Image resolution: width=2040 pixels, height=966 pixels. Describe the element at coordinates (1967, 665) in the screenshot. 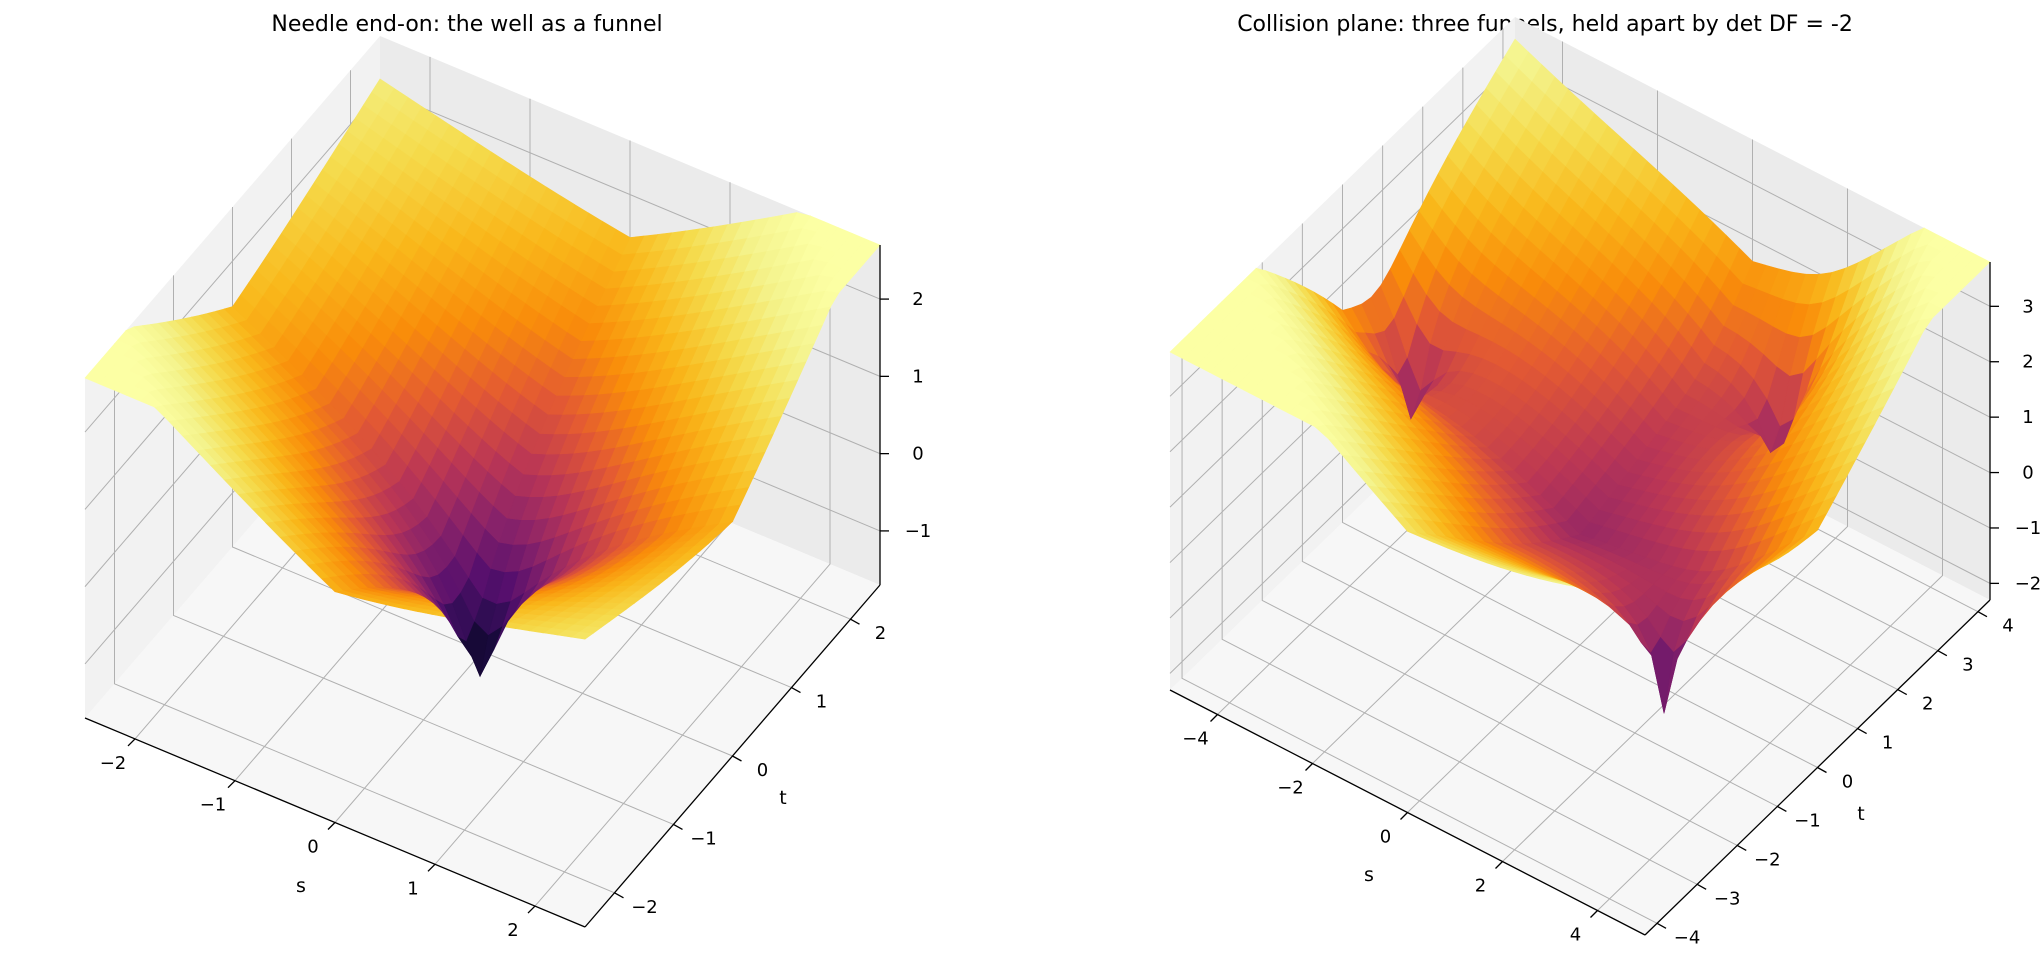

I see `y-tick-label: 3` at that location.